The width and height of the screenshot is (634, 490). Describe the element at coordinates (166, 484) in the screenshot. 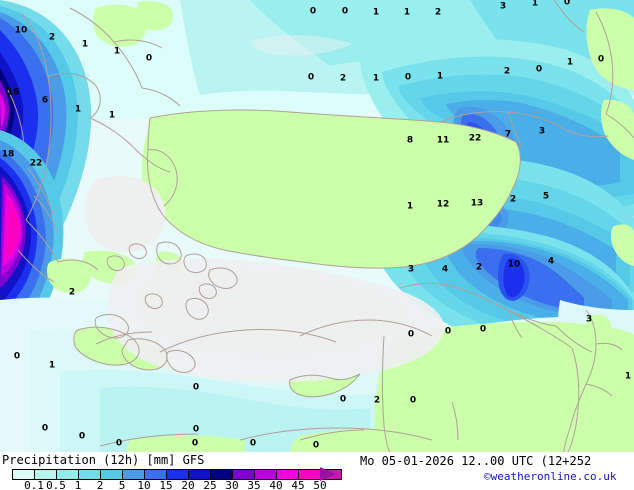

I see `colorbar-tick-15: 15` at that location.